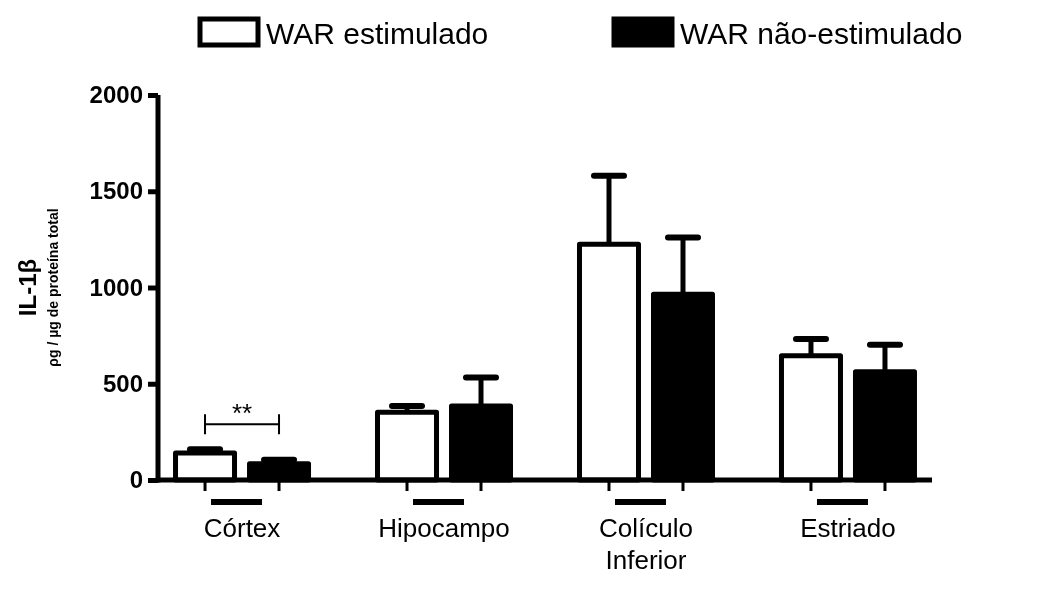 The width and height of the screenshot is (1039, 597). I want to click on y-tick-label: 1000, so click(116, 287).